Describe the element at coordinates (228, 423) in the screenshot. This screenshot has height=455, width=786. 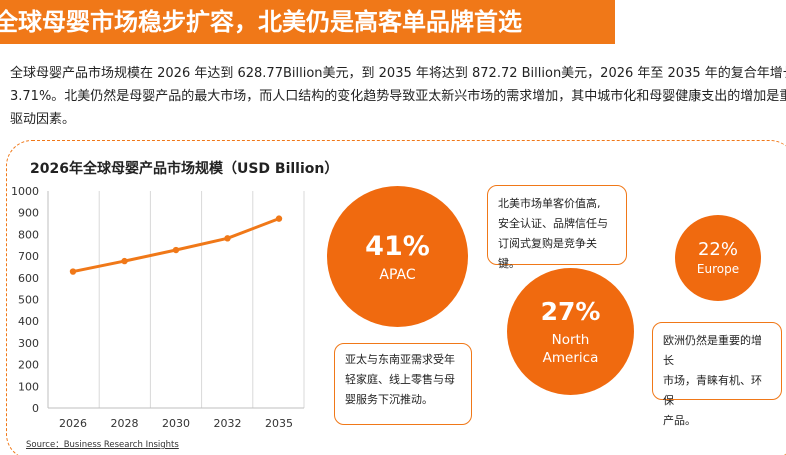
I see `x-tick-label: 2032` at that location.